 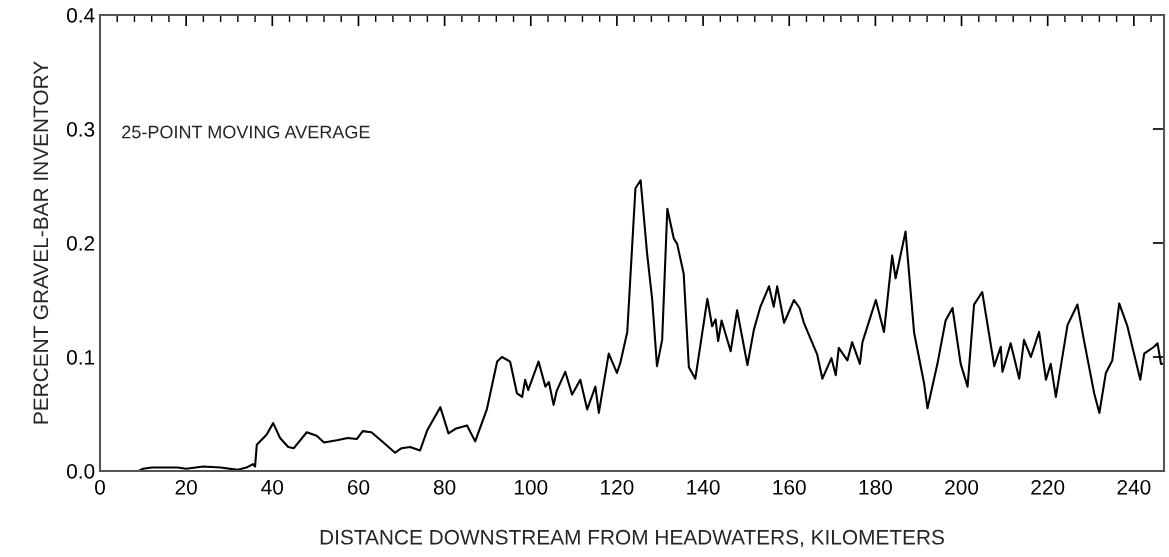 What do you see at coordinates (358, 487) in the screenshot?
I see `x-tick-label: 60` at bounding box center [358, 487].